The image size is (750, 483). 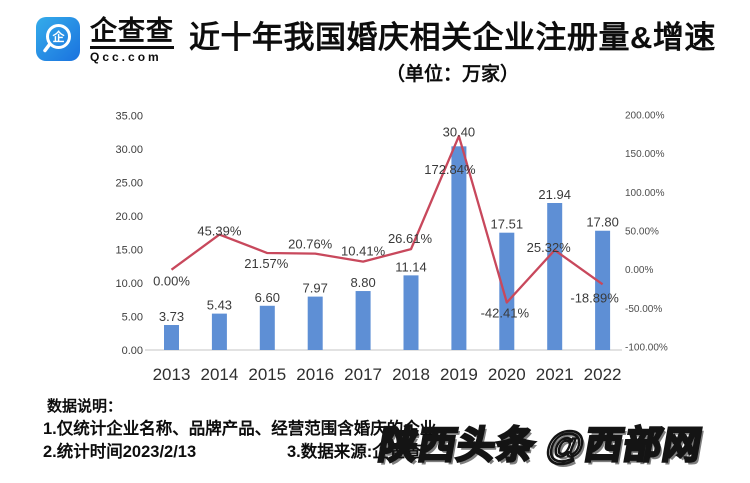 What do you see at coordinates (411, 266) in the screenshot?
I see `bar-value-label: 11.14` at bounding box center [411, 266].